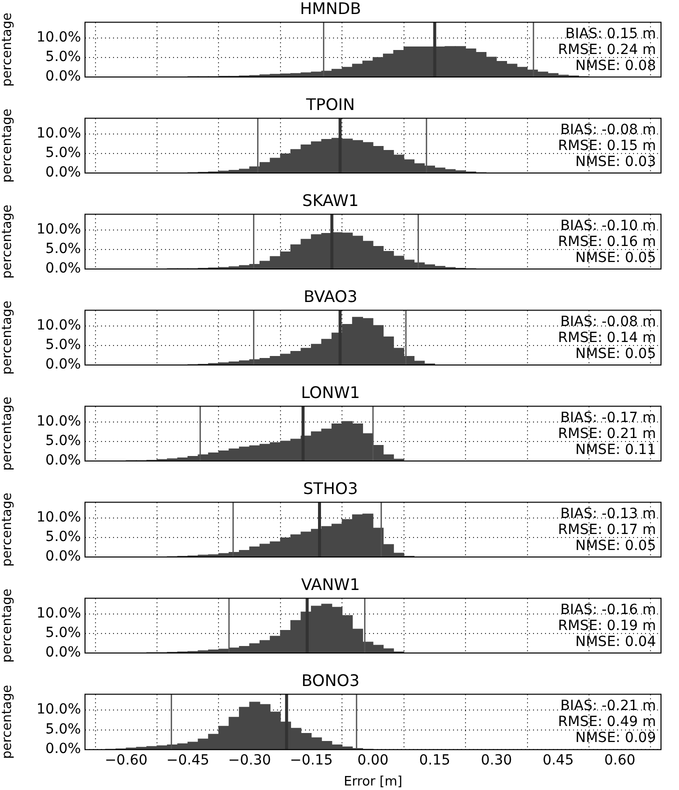  I want to click on annotation: RMSE: 0.16 m, so click(607, 242).